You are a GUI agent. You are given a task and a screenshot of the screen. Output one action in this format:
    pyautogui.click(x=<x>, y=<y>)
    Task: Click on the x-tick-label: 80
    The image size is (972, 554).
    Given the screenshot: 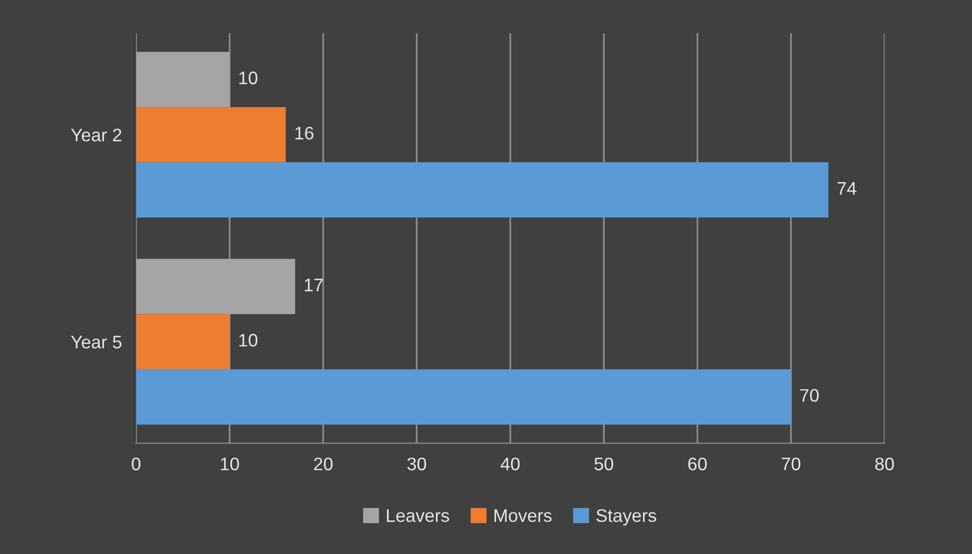 What is the action you would take?
    pyautogui.click(x=884, y=464)
    